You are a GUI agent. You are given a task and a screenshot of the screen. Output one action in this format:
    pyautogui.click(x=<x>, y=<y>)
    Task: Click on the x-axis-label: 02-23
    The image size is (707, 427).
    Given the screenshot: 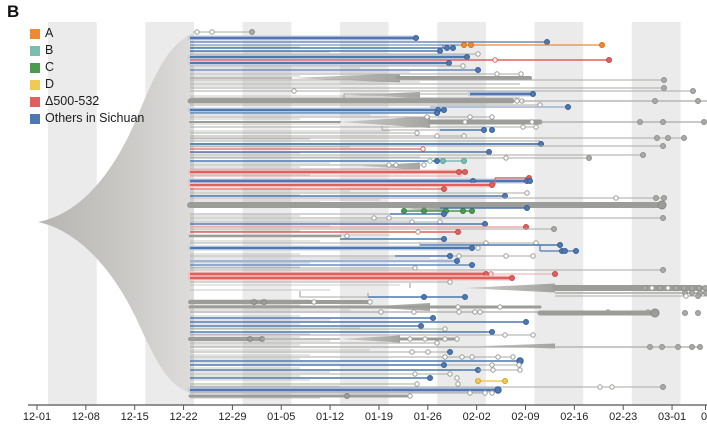 What is the action you would take?
    pyautogui.click(x=623, y=417)
    